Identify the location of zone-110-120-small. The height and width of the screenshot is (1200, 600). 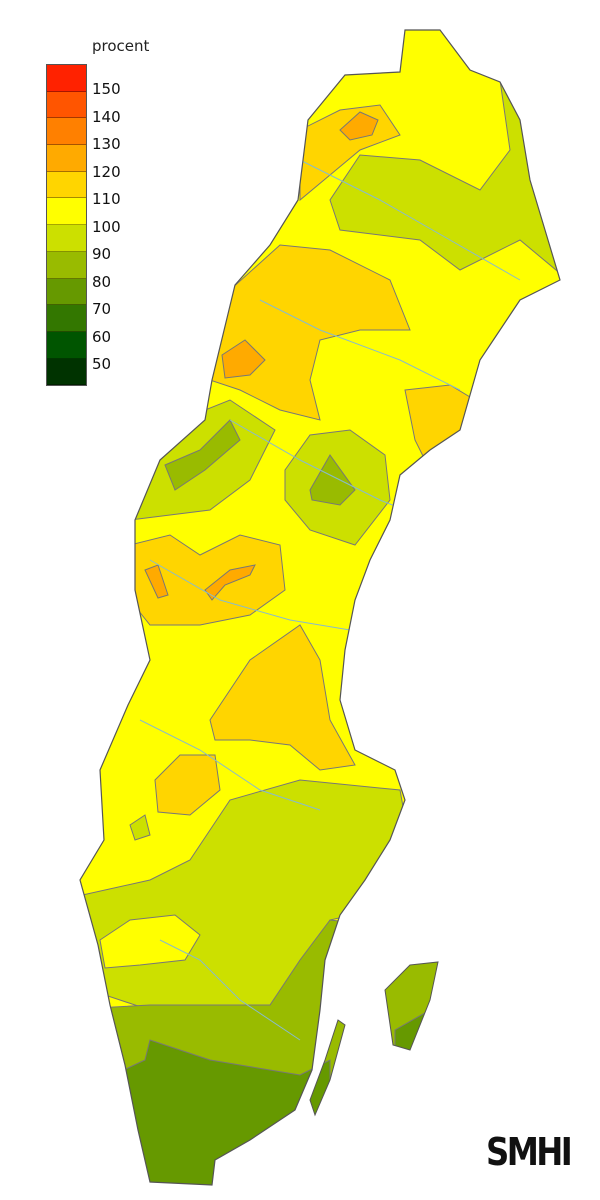
(187, 785).